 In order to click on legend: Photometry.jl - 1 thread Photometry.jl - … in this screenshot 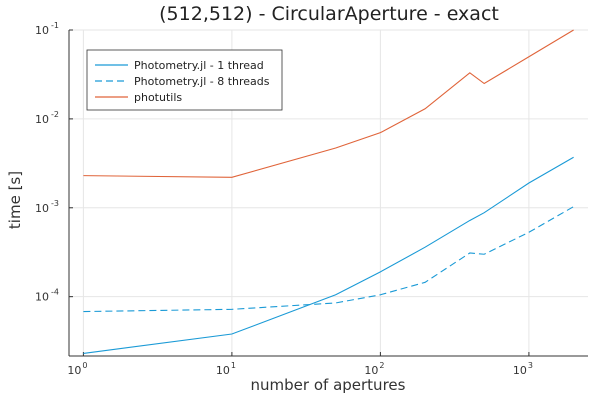, I will do `click(184, 80)`.